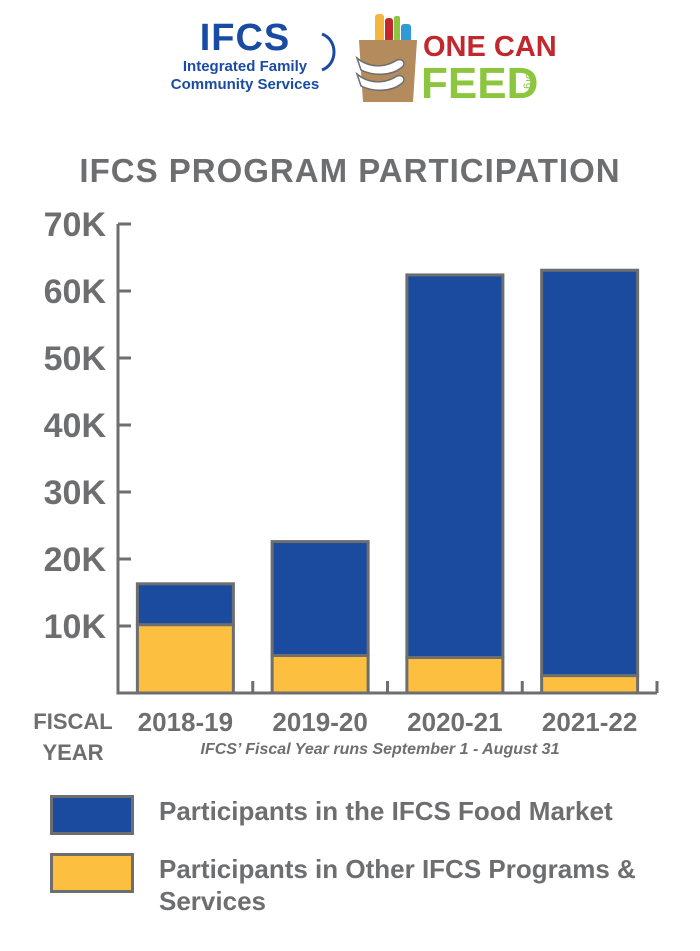 The width and height of the screenshot is (700, 951). I want to click on x-axis-label: FISCAL YEAR, so click(73, 737).